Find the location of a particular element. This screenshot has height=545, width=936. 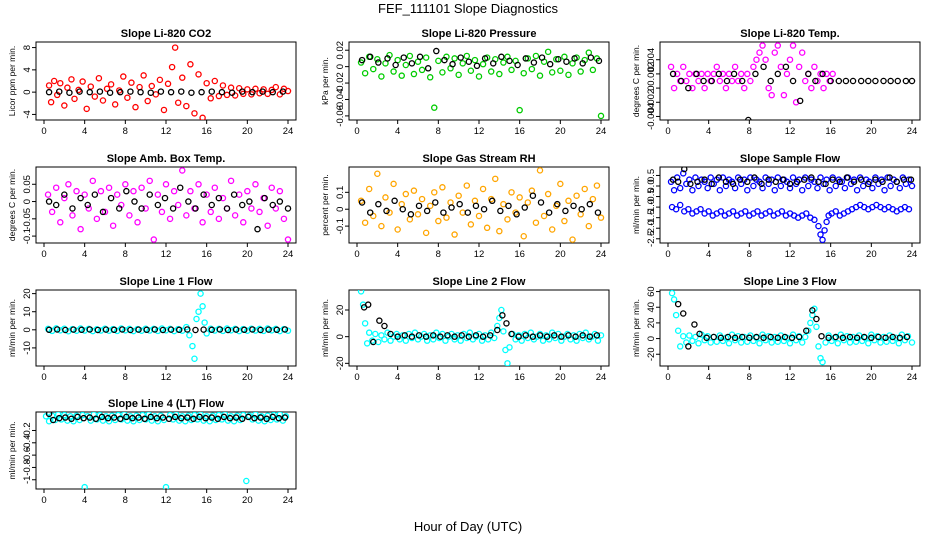

x-tick-label: 4 is located at coordinates (708, 254).